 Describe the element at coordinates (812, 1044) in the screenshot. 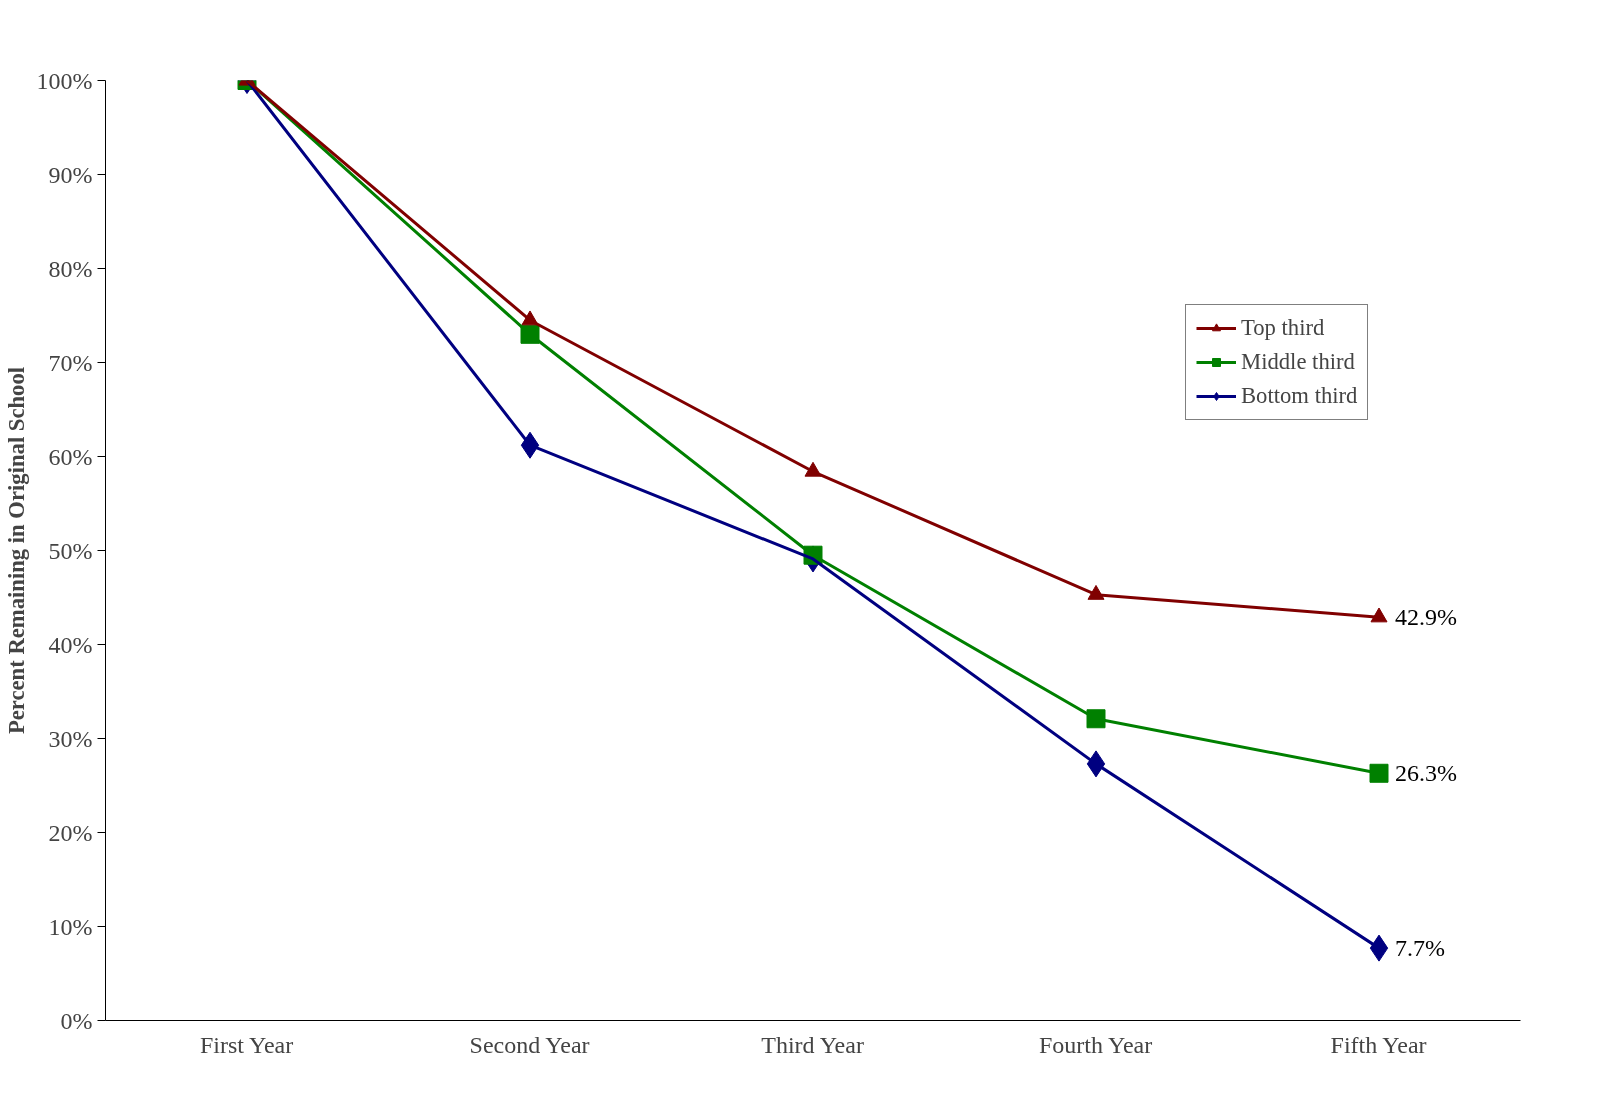

I see `x-tick-label: Third Year` at that location.